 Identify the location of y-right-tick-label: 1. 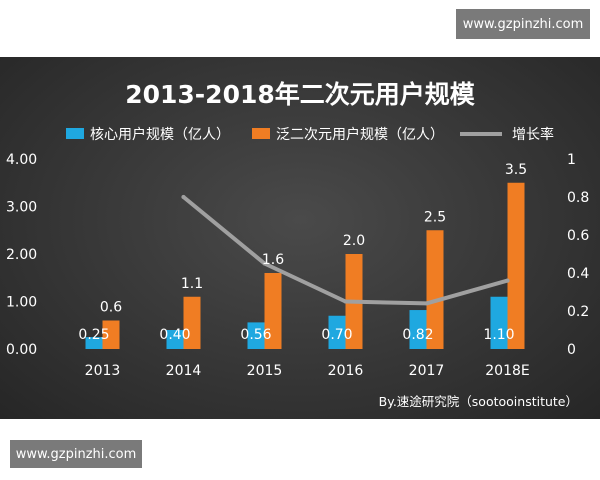
(571, 160).